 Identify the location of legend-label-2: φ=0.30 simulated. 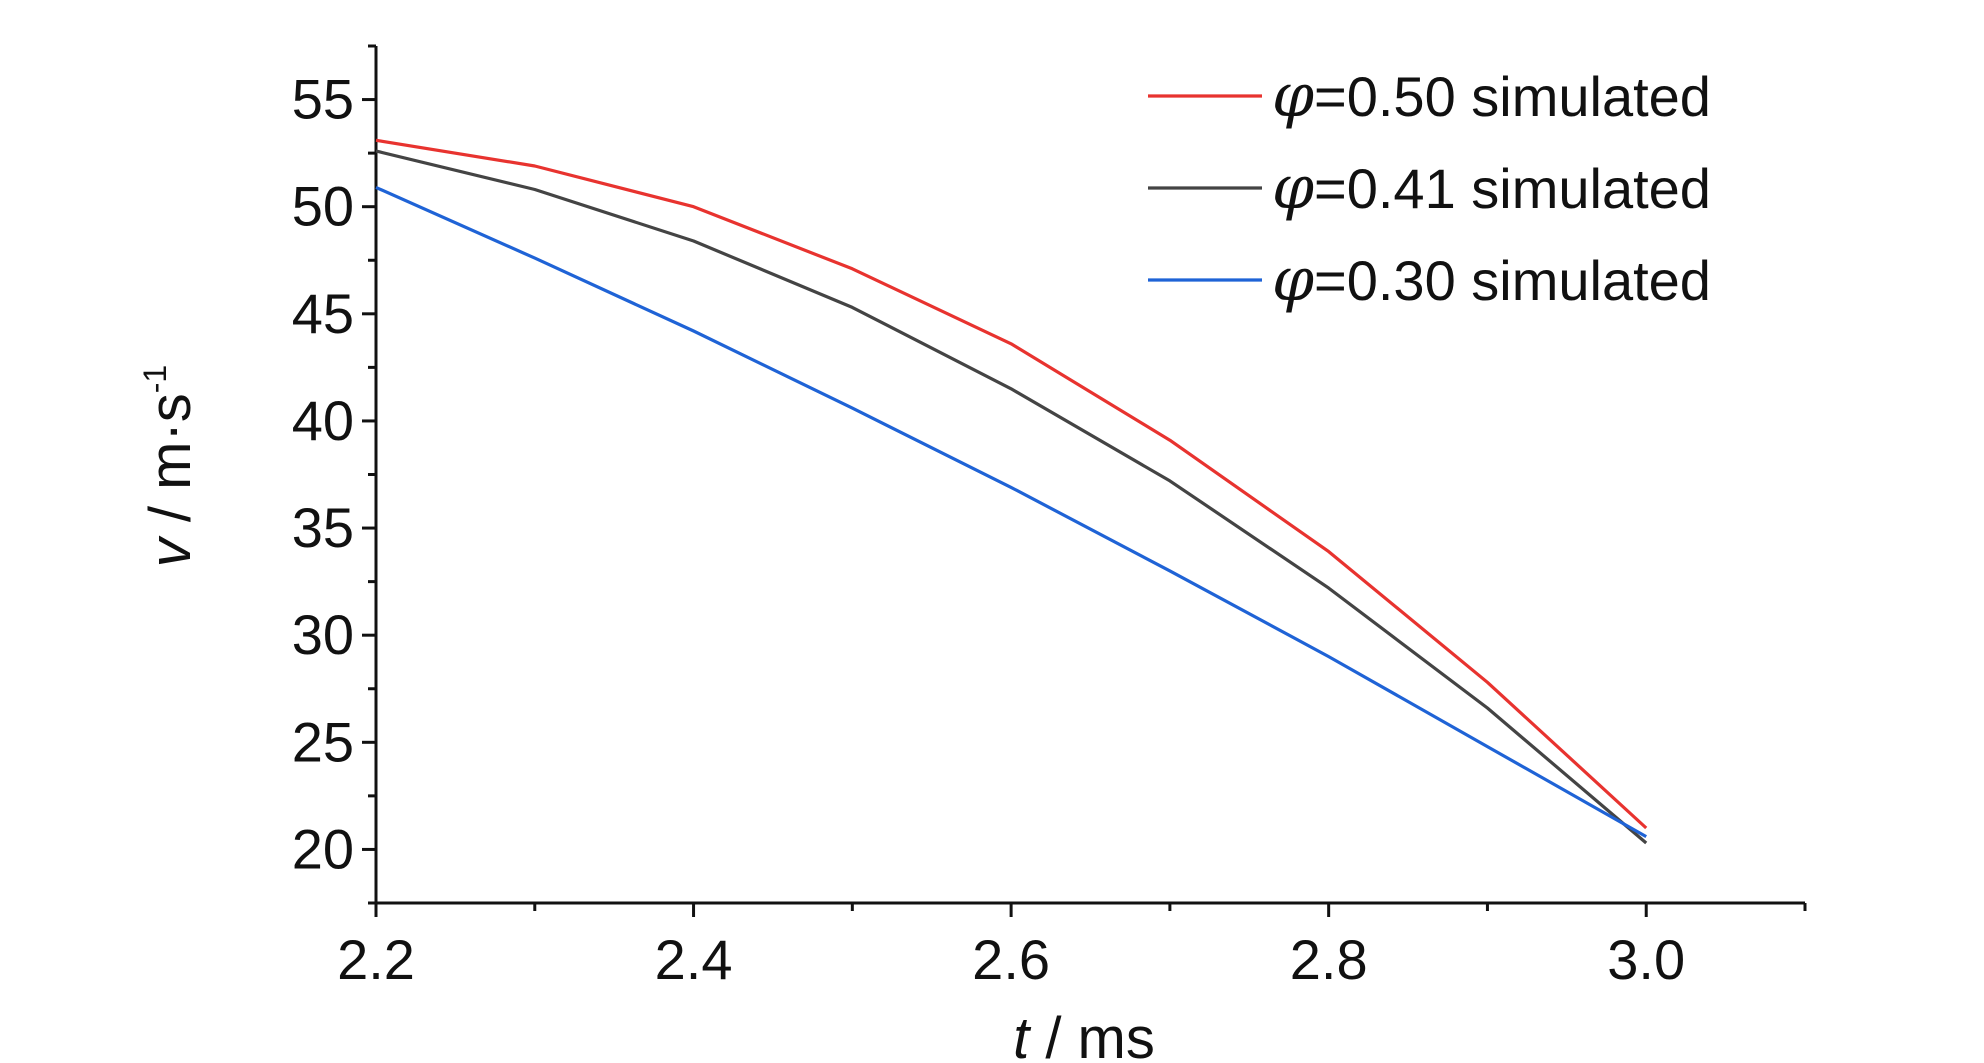
(1491, 280).